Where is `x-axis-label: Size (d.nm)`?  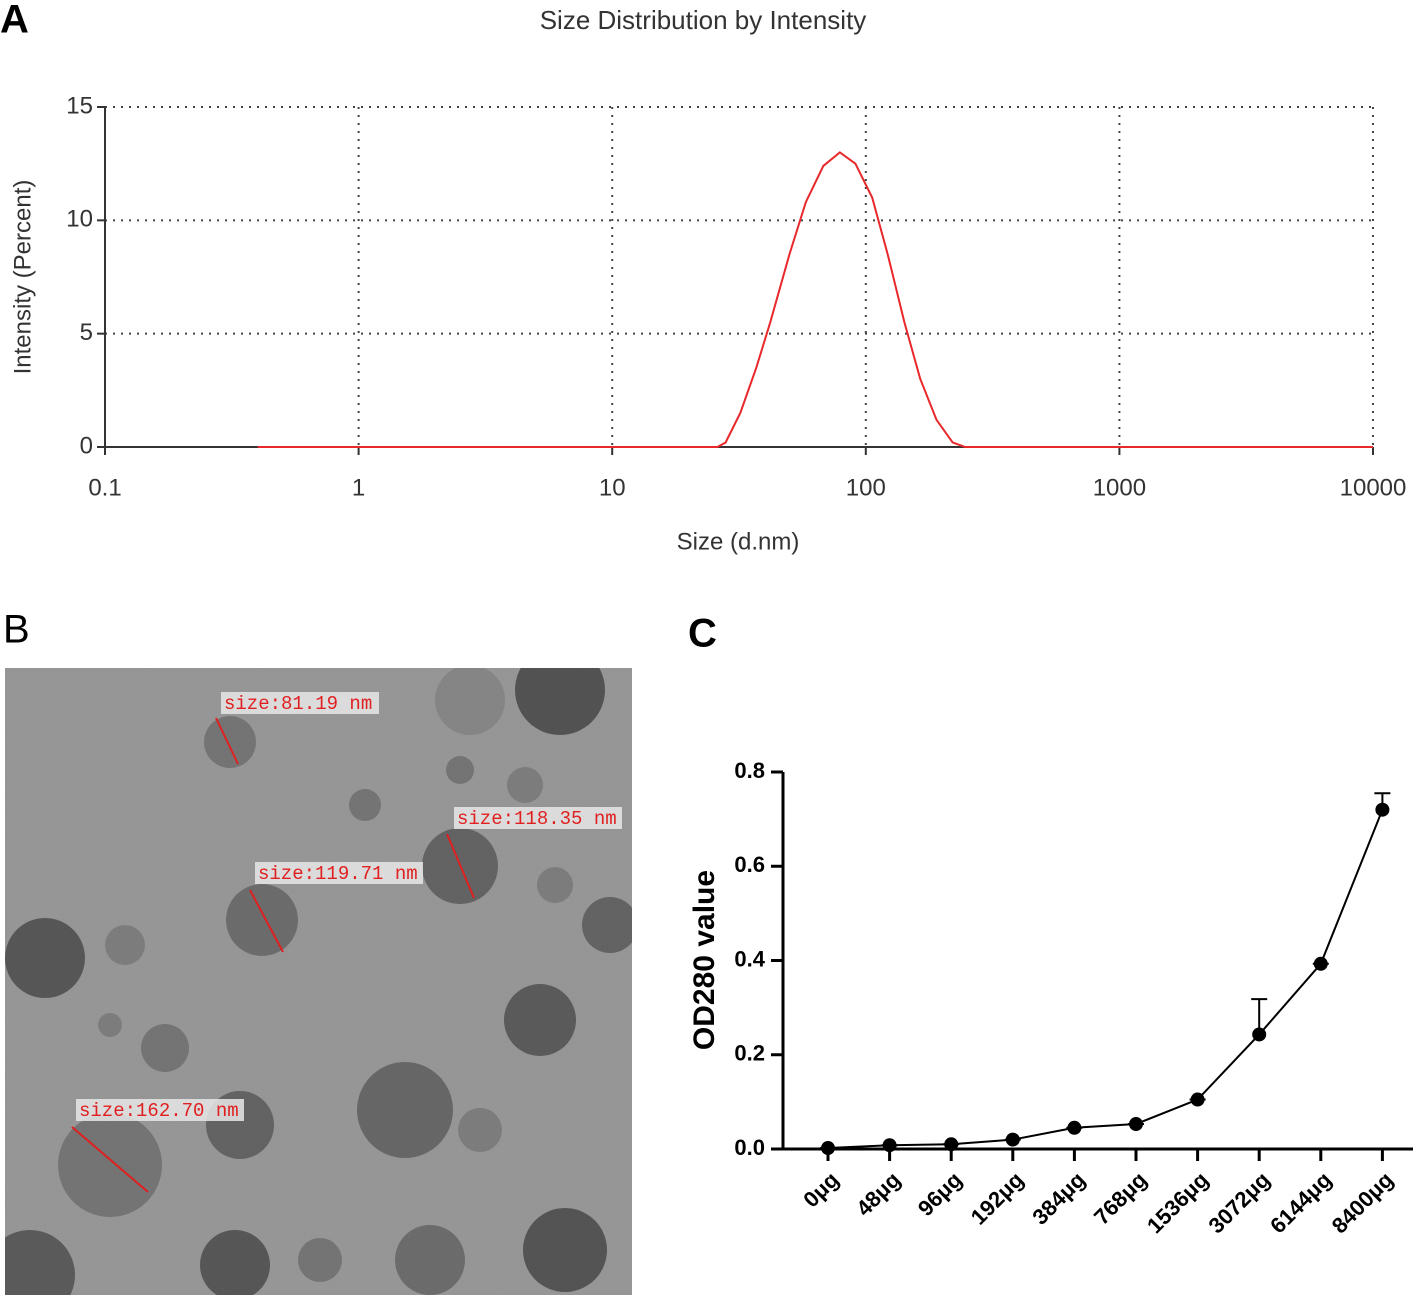 x-axis-label: Size (d.nm) is located at coordinates (738, 541).